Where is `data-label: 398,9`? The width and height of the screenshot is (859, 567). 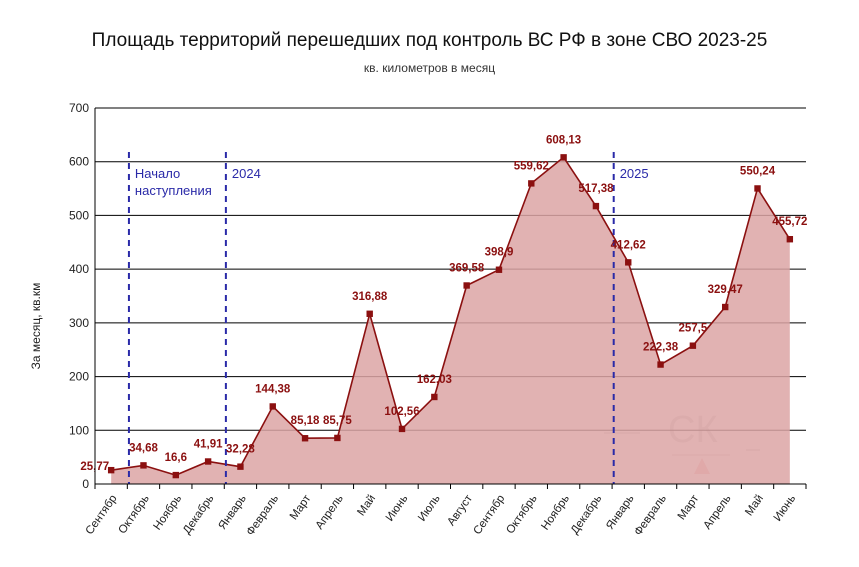
data-label: 398,9 is located at coordinates (499, 253).